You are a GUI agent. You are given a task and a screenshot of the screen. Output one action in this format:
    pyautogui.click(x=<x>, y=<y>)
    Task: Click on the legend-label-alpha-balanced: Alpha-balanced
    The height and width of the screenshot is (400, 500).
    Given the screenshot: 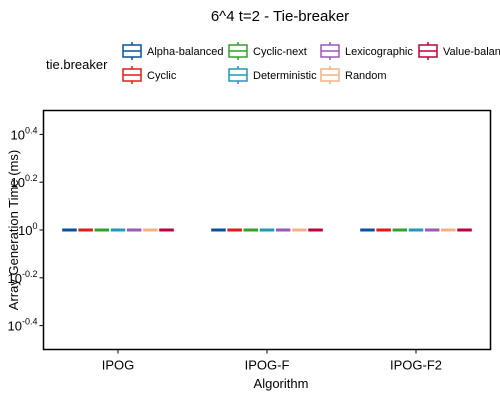 What is the action you would take?
    pyautogui.click(x=185, y=52)
    